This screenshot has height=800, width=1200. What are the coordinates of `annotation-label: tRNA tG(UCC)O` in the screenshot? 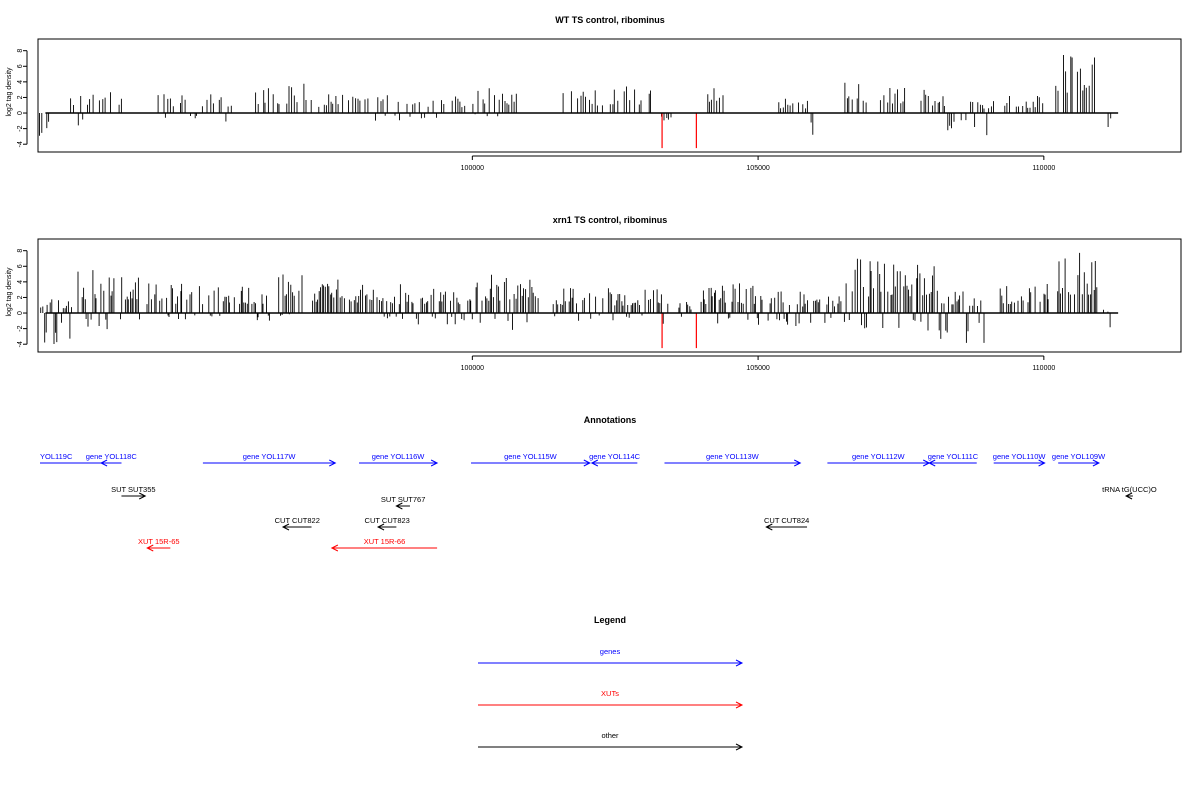 It's located at (1129, 489).